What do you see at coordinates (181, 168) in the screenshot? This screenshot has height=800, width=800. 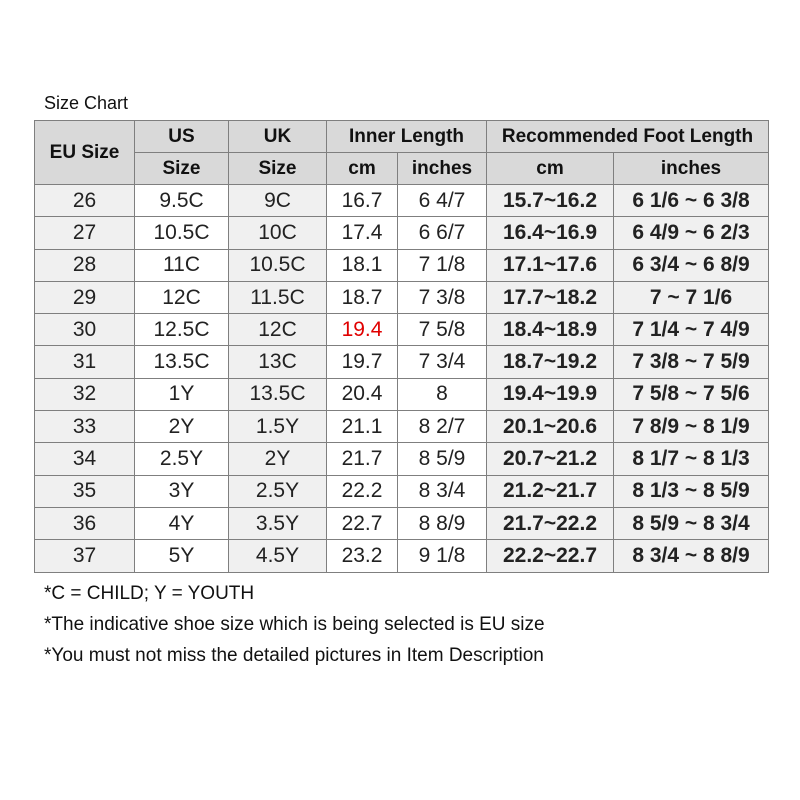 I see `header-us-line2: Size` at bounding box center [181, 168].